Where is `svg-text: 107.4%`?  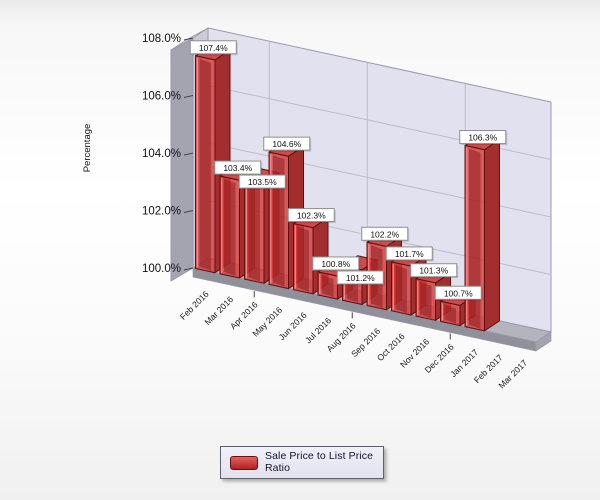 svg-text: 107.4% is located at coordinates (213, 48).